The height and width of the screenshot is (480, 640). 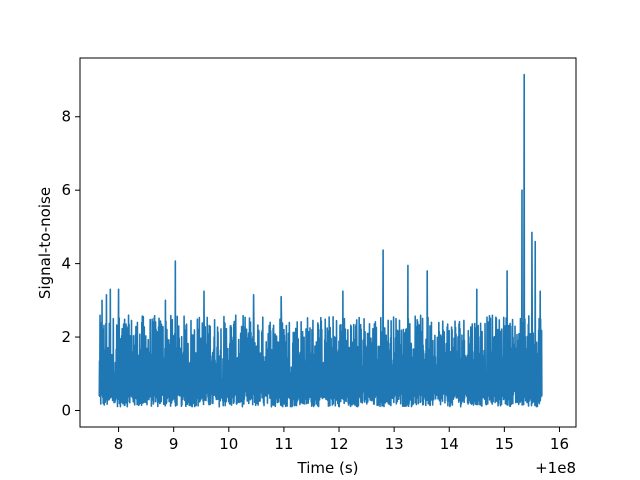 I want to click on x-tick-label: 12, so click(x=338, y=444).